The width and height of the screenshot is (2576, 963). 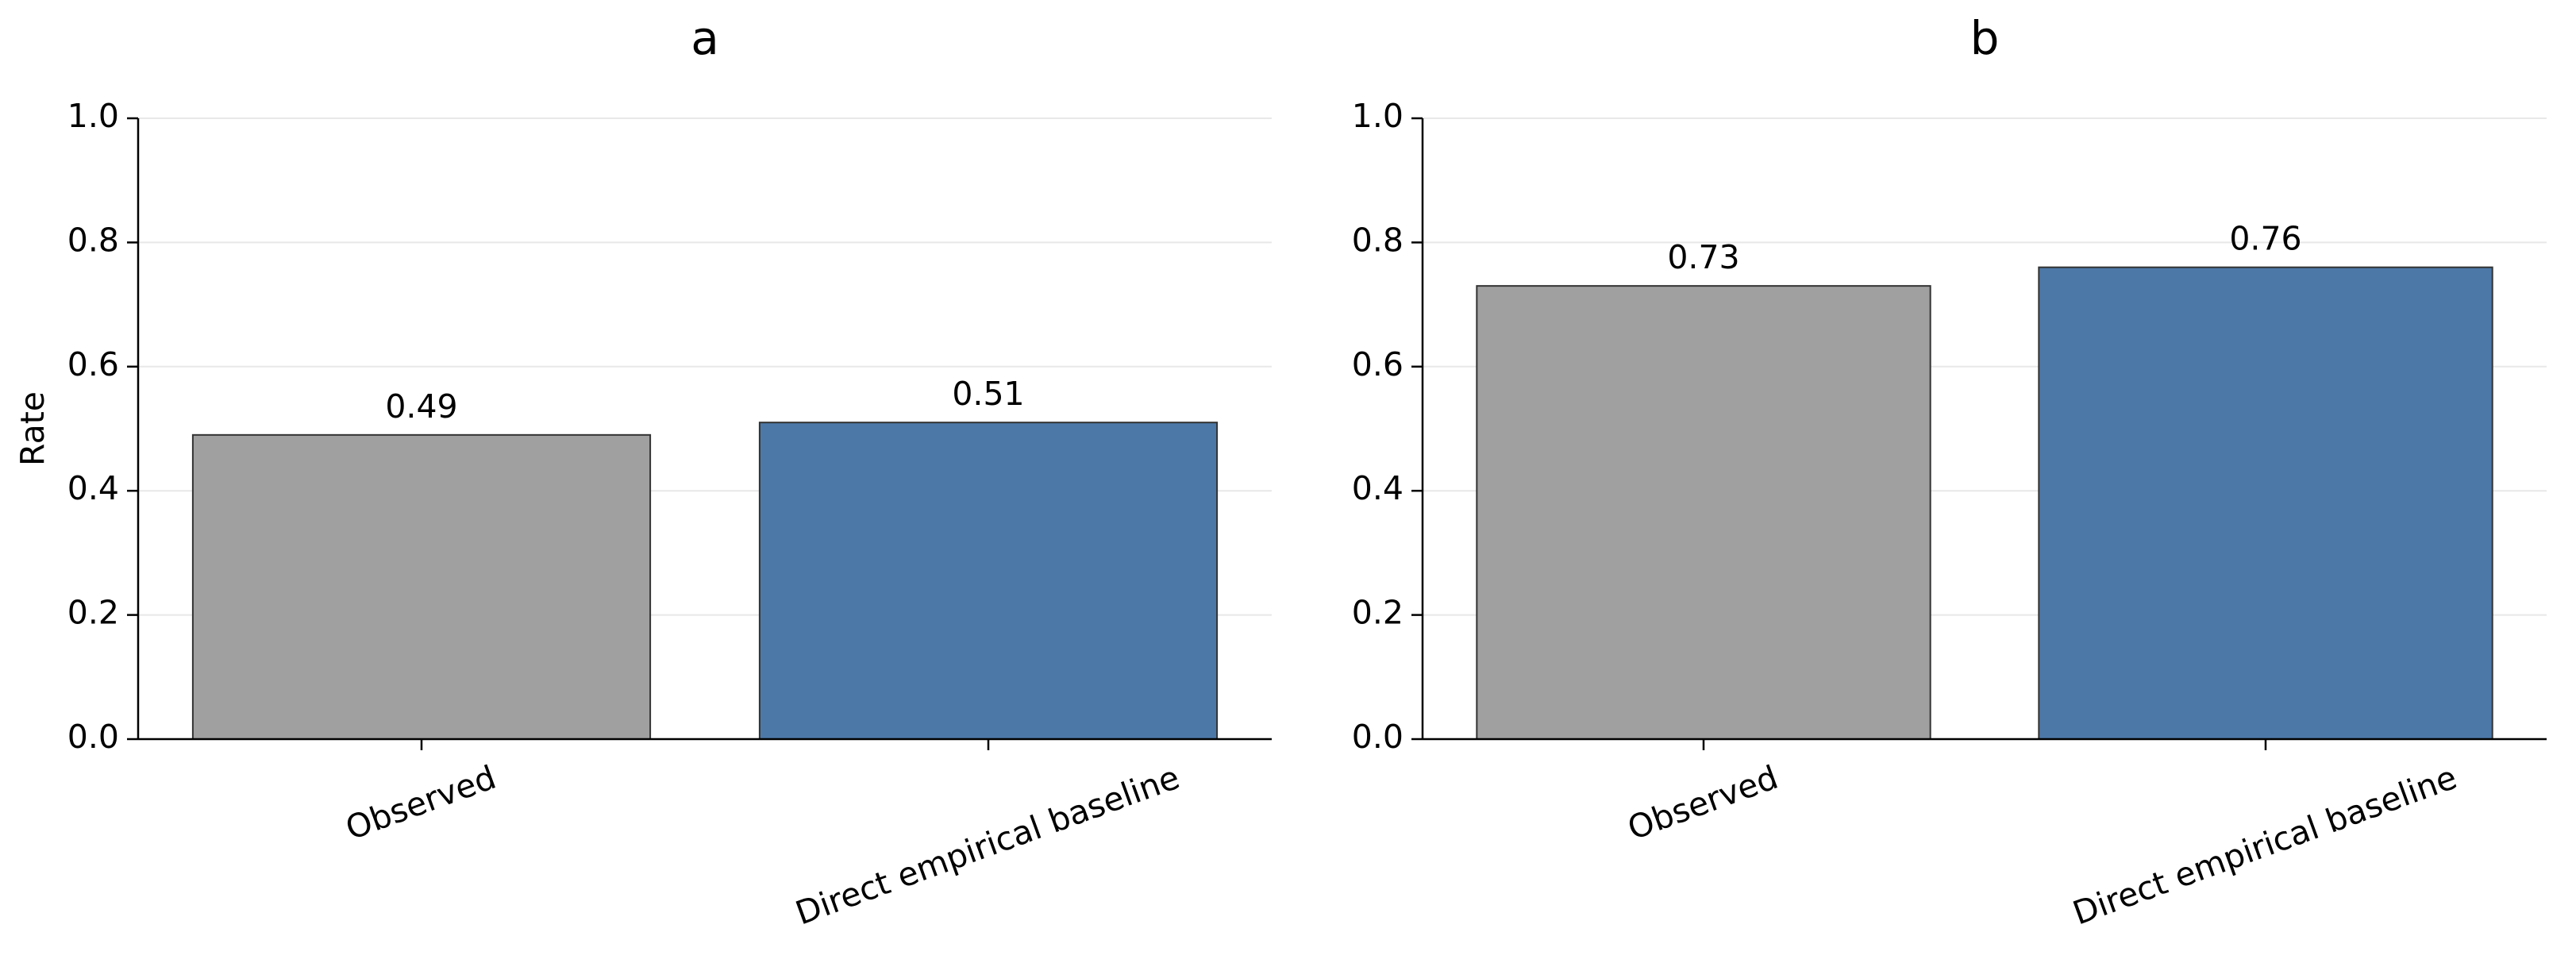 What do you see at coordinates (2265, 239) in the screenshot?
I see `value-label: 0.76` at bounding box center [2265, 239].